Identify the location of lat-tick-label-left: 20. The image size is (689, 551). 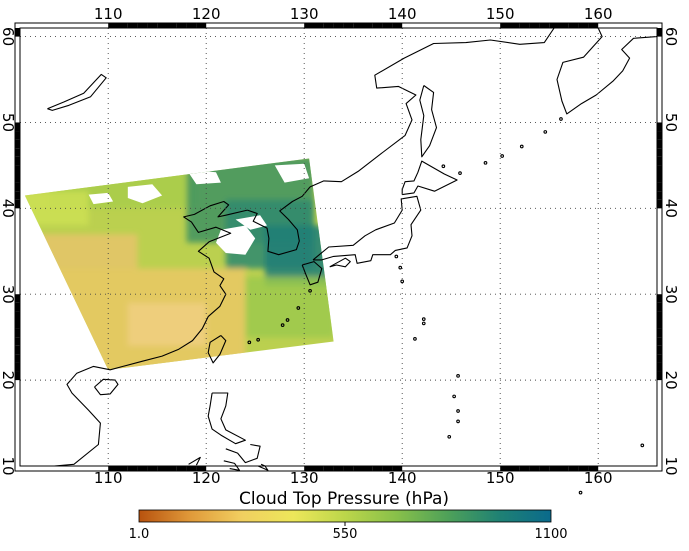
(8, 380).